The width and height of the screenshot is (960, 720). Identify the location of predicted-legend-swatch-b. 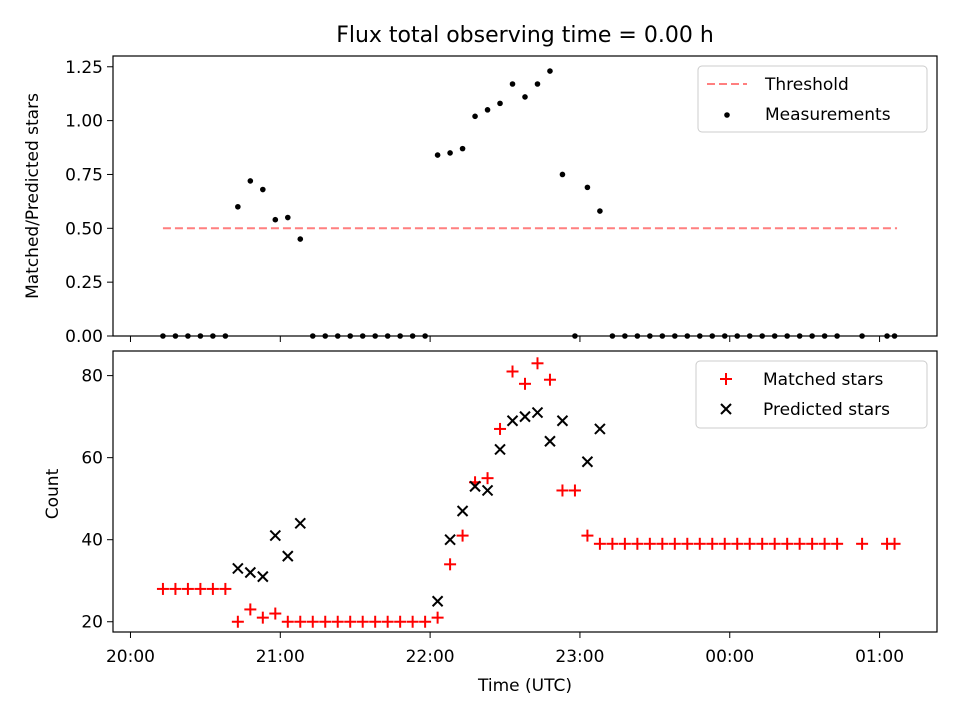
(726, 409).